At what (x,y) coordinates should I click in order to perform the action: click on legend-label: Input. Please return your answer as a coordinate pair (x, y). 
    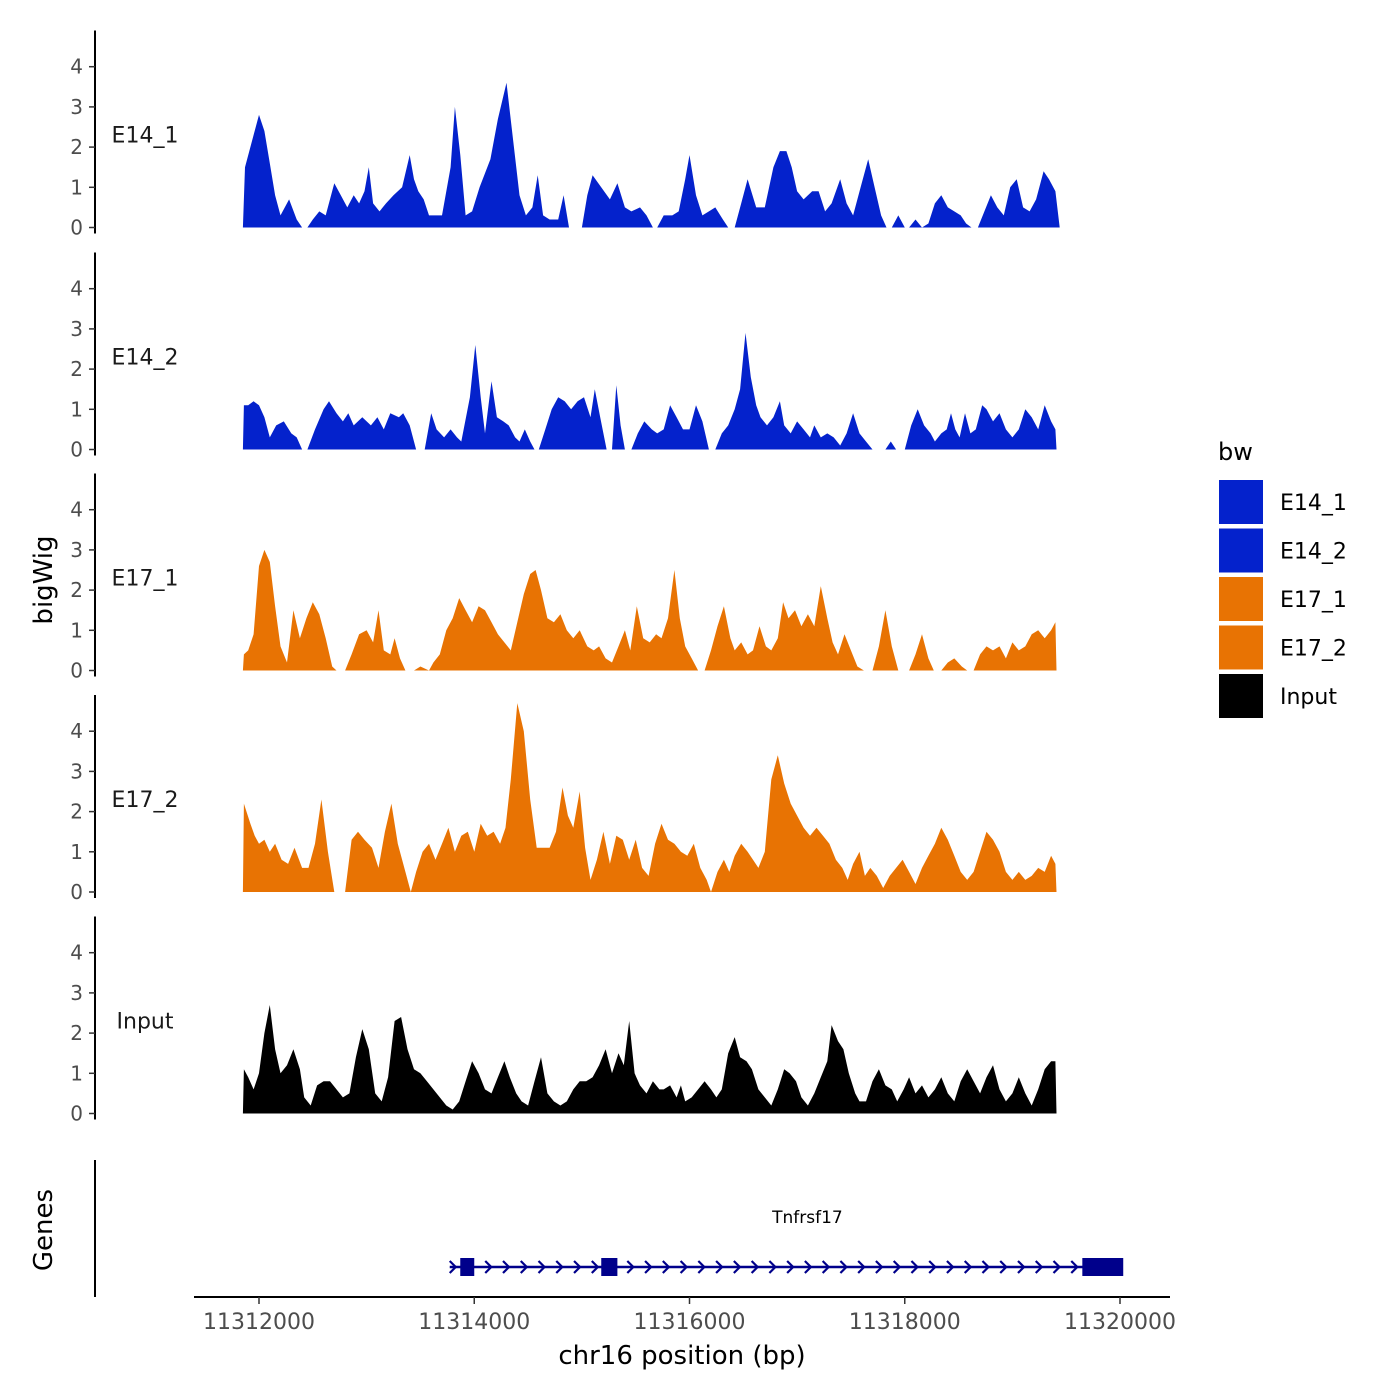
    Looking at the image, I should click on (1308, 697).